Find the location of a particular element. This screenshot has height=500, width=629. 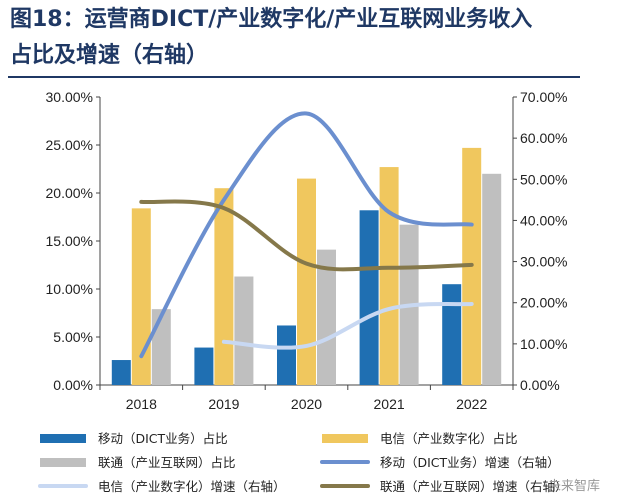

legend-label: 联通（产业互联网）占比 is located at coordinates (167, 462).